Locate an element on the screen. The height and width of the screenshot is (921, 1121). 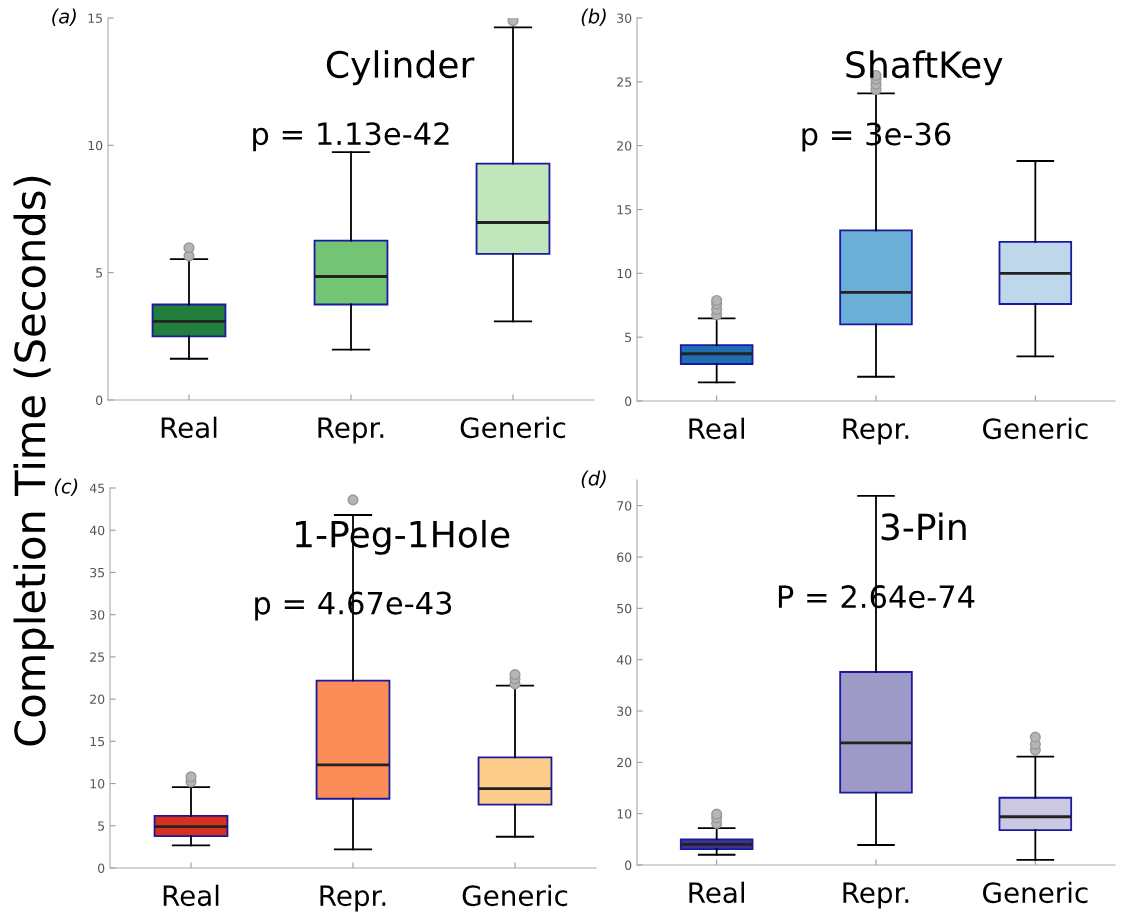
text: (a) is located at coordinates (64, 17).